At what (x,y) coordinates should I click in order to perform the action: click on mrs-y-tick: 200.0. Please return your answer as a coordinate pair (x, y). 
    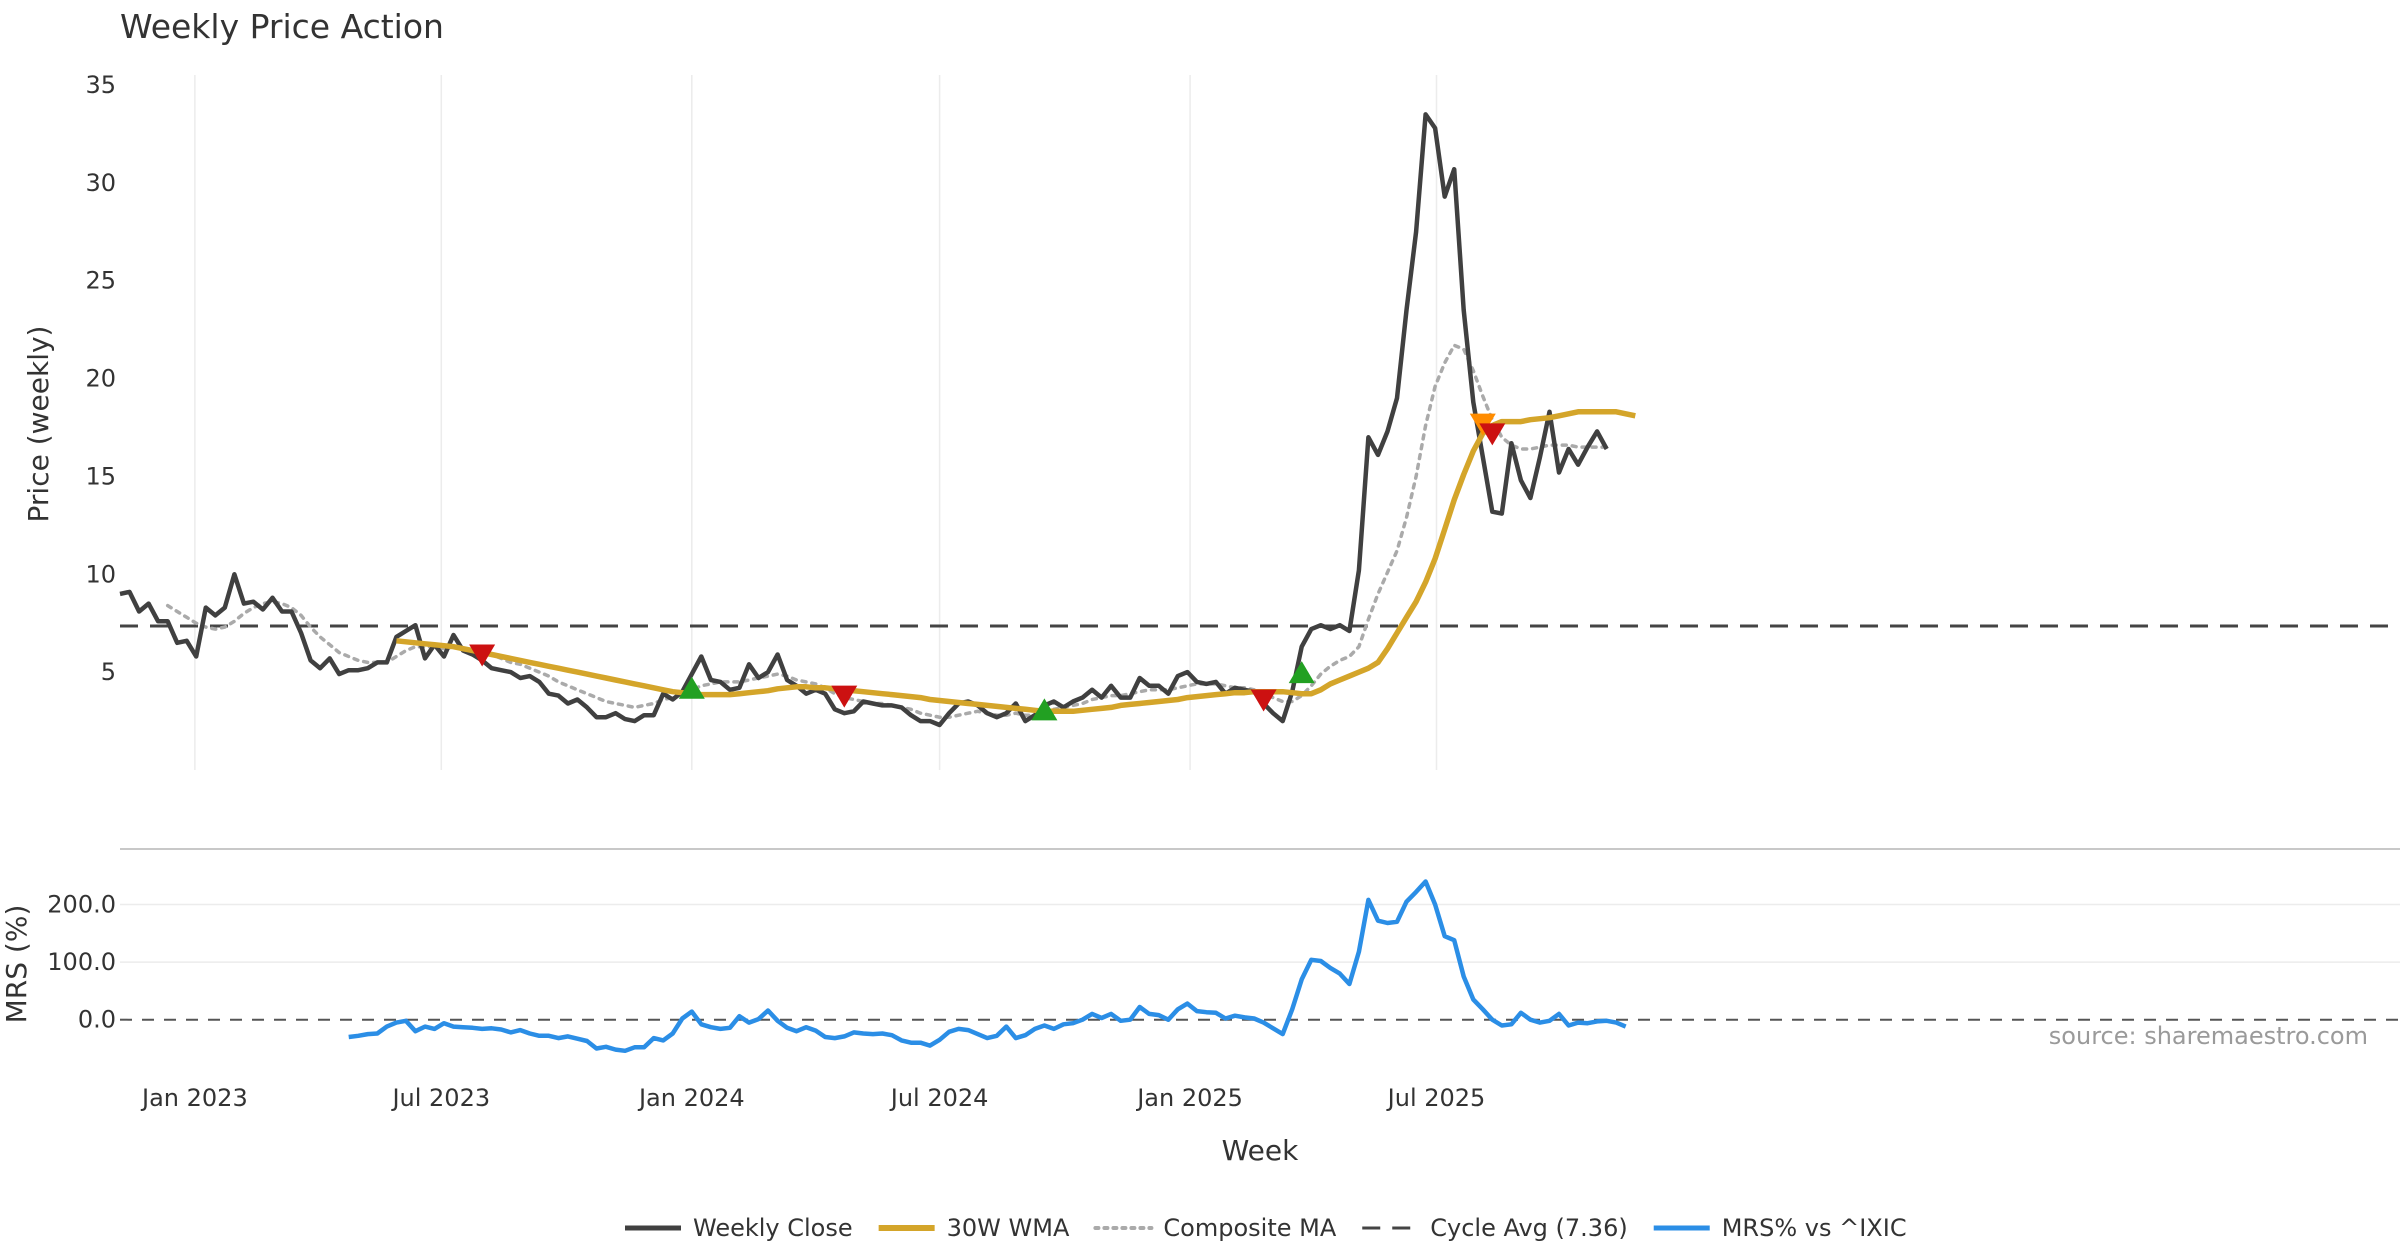
    Looking at the image, I should click on (81, 905).